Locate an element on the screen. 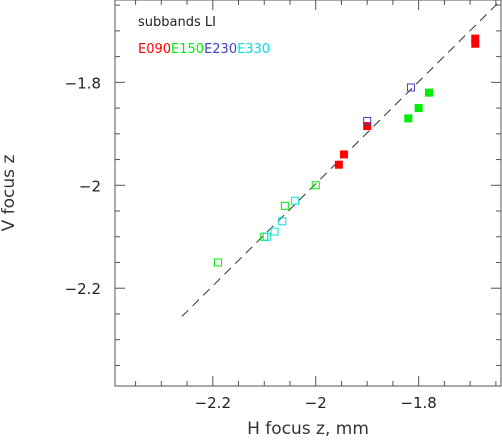 The image size is (502, 440). legend-title: subbands LI is located at coordinates (177, 22).